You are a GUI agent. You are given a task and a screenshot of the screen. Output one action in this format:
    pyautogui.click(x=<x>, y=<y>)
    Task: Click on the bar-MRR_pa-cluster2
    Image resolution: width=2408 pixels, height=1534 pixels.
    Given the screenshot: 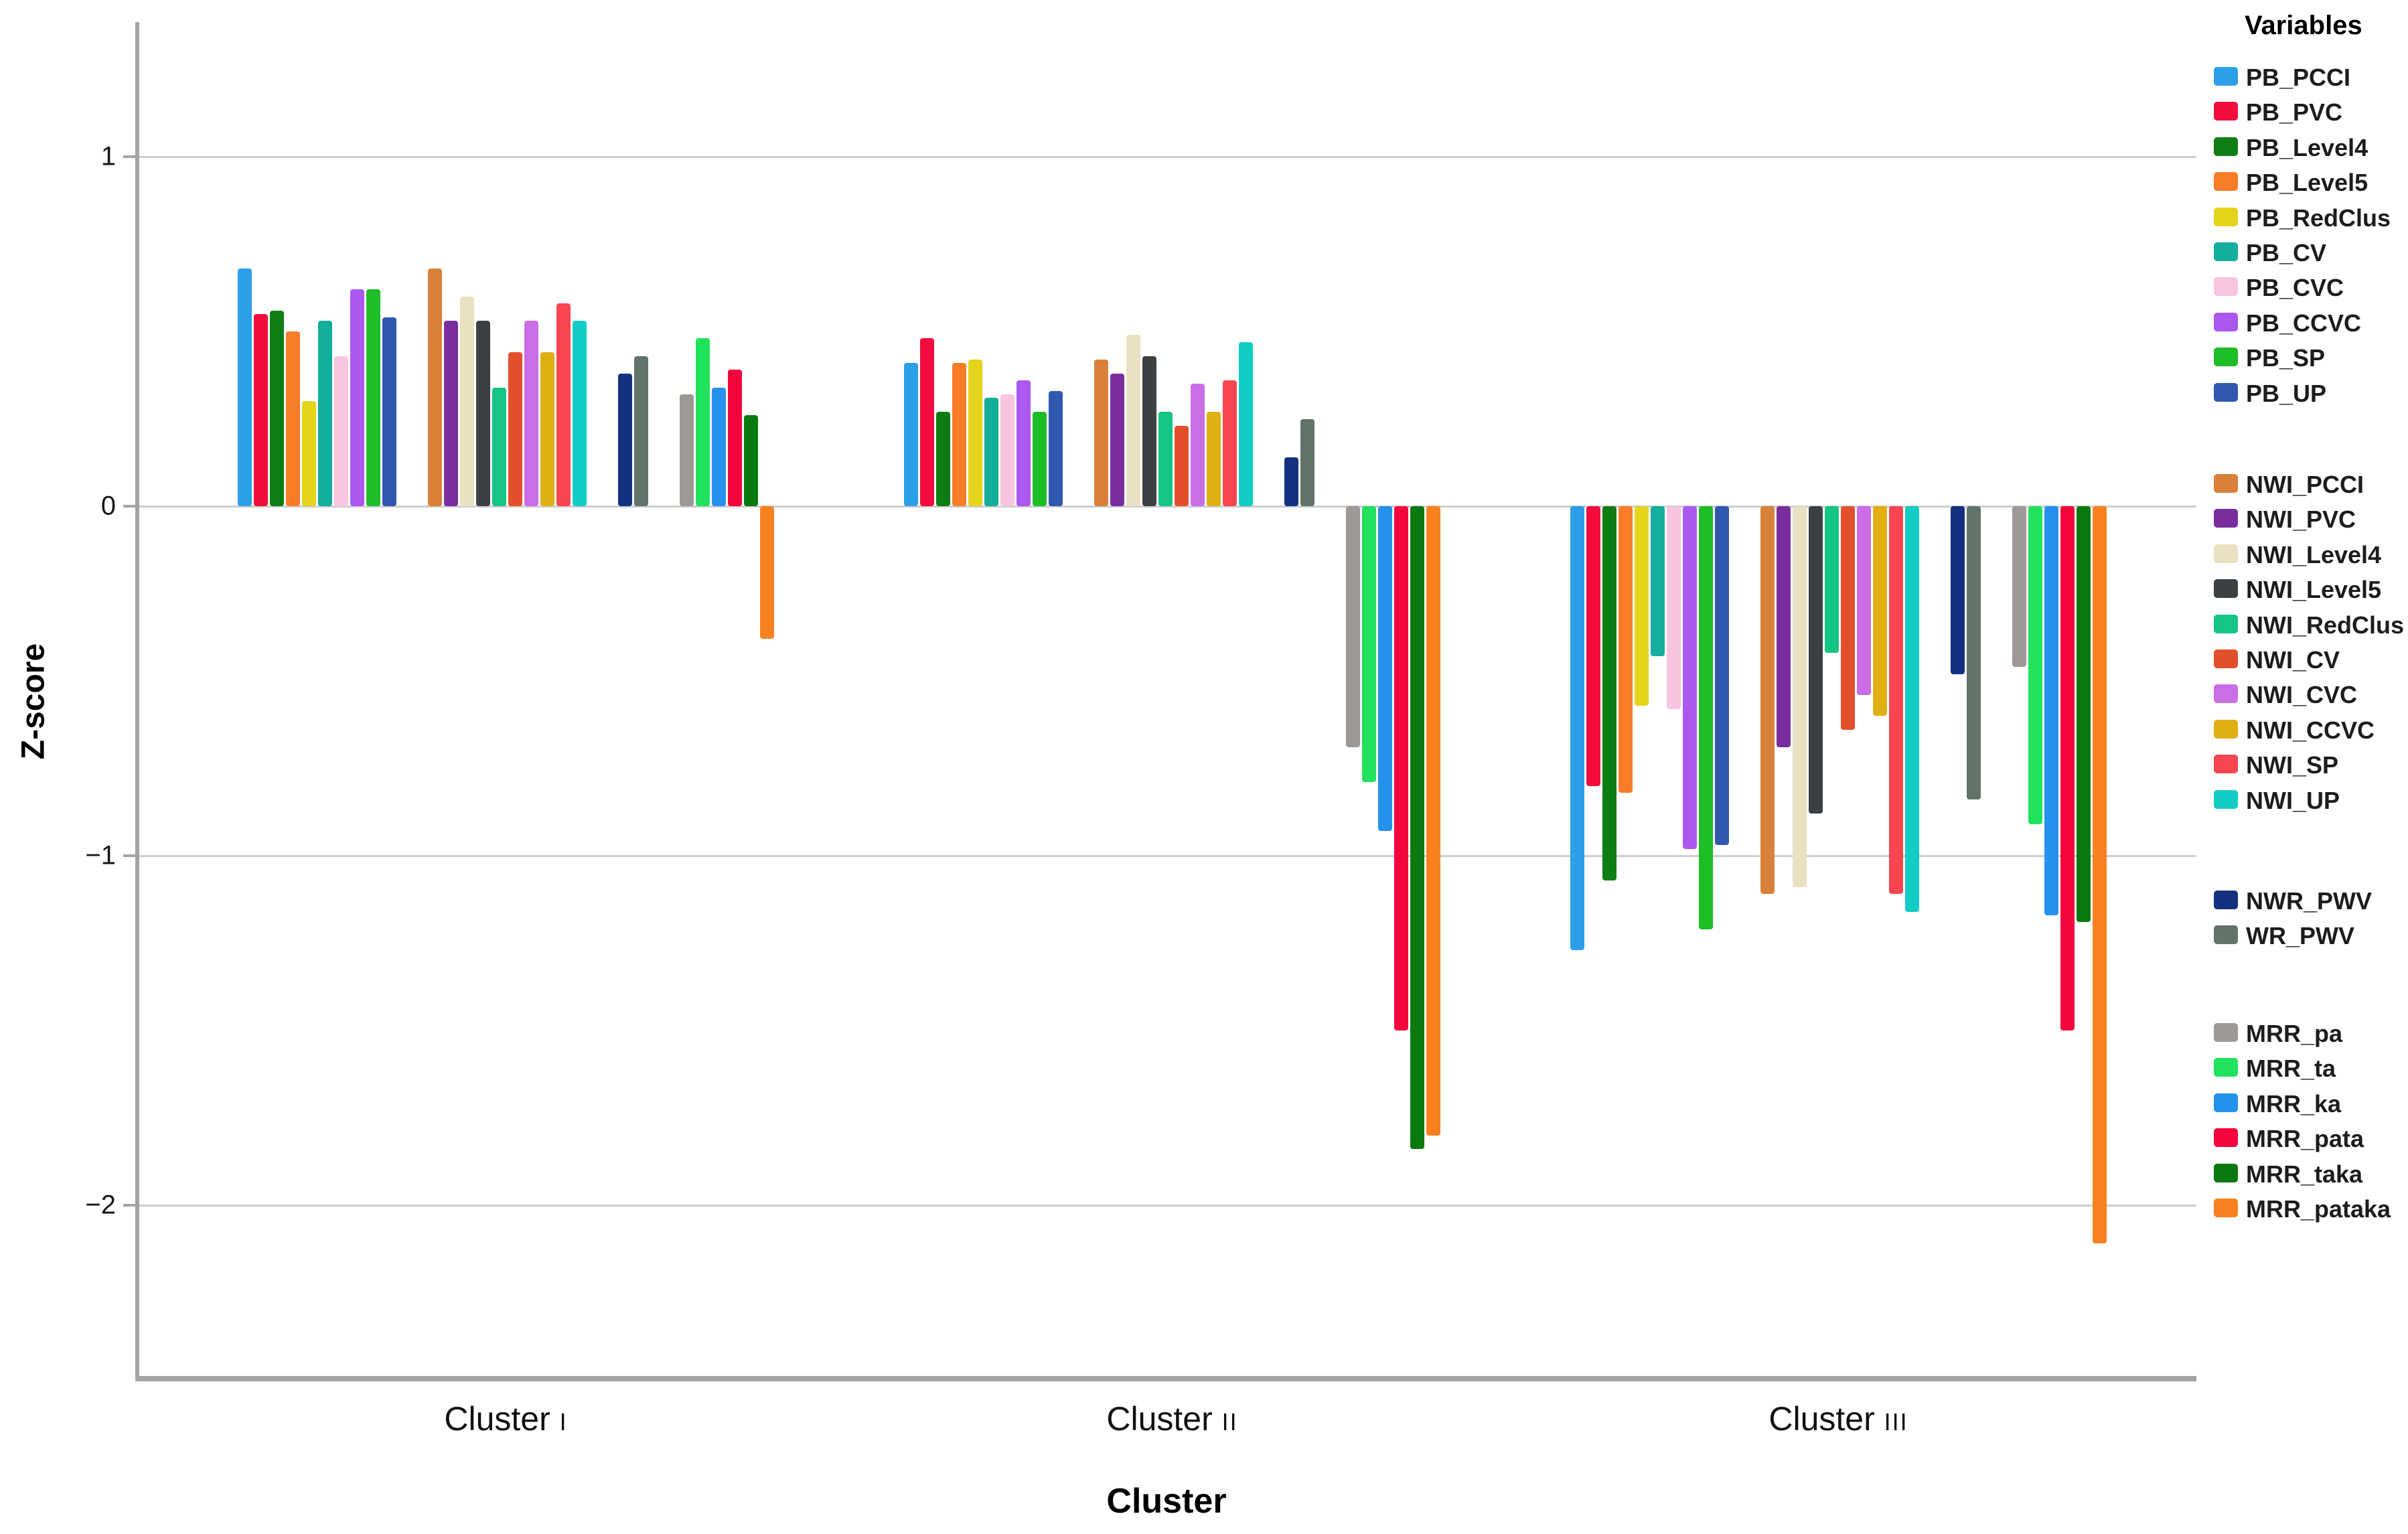 What is the action you would take?
    pyautogui.click(x=1353, y=627)
    